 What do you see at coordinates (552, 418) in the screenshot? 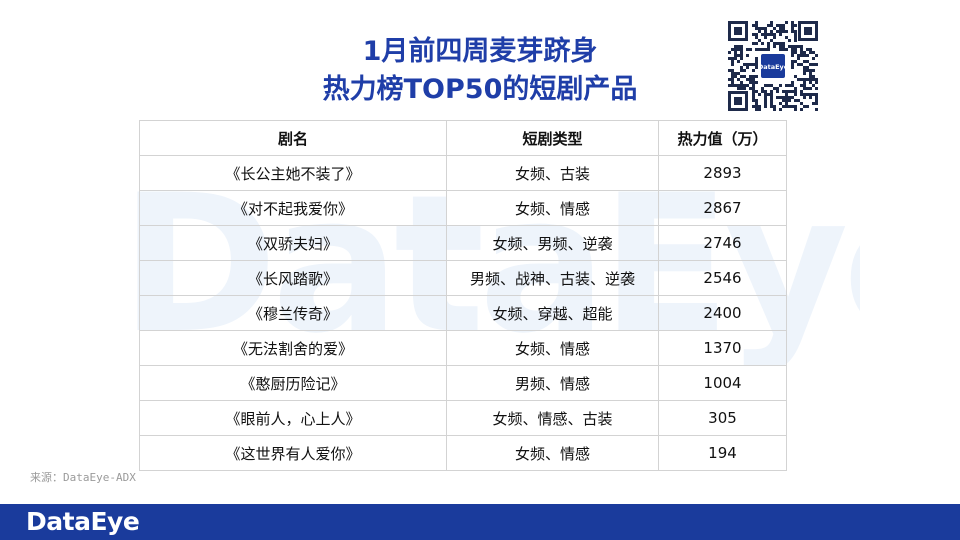
I see `cell-drama-type: 女频、情感、古装` at bounding box center [552, 418].